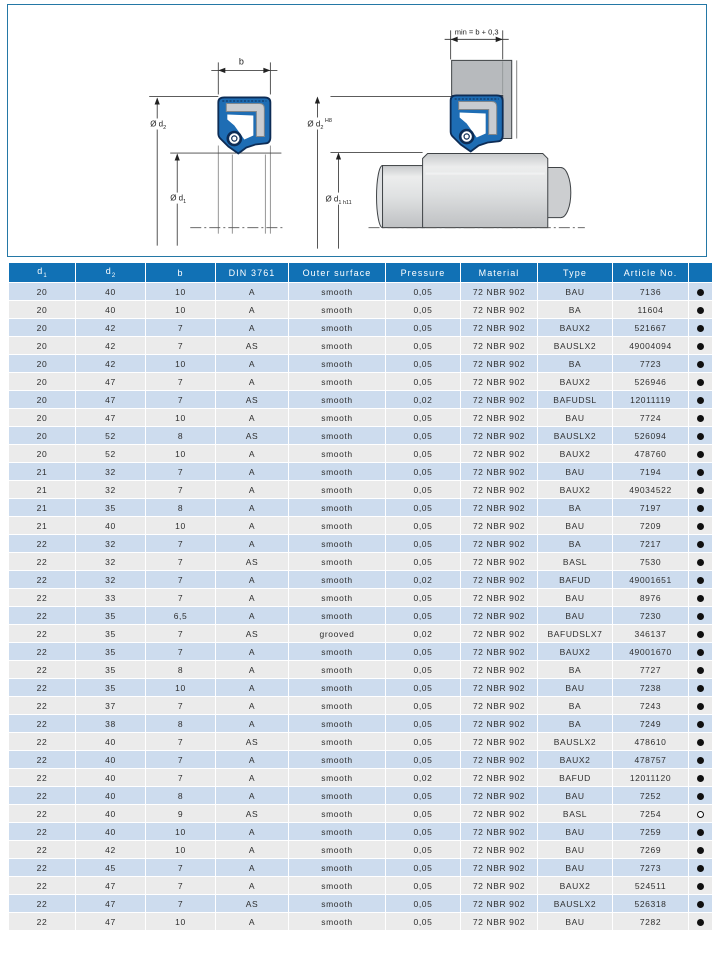 The width and height of the screenshot is (720, 960). I want to click on b-dimension-label: b, so click(241, 61).